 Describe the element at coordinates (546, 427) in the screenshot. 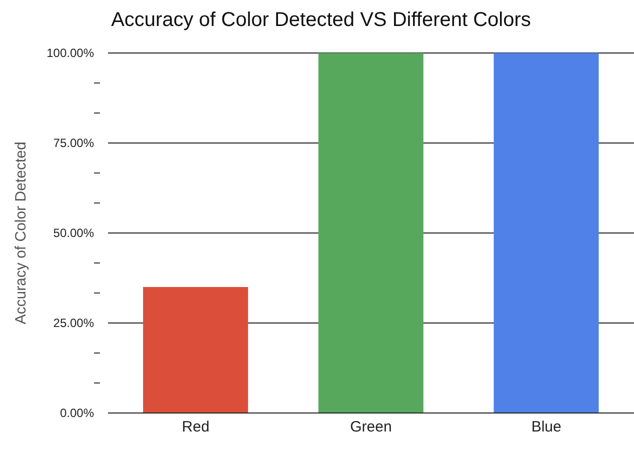

I see `x-tick-label: Blue` at that location.